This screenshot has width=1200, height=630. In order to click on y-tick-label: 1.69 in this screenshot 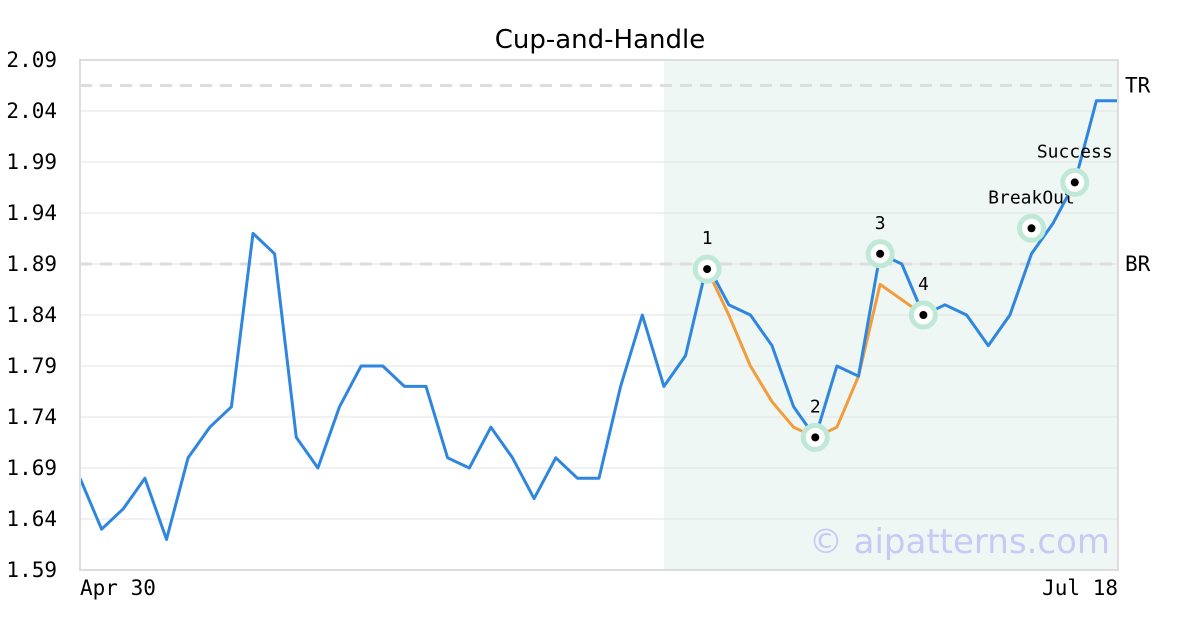, I will do `click(31, 468)`.